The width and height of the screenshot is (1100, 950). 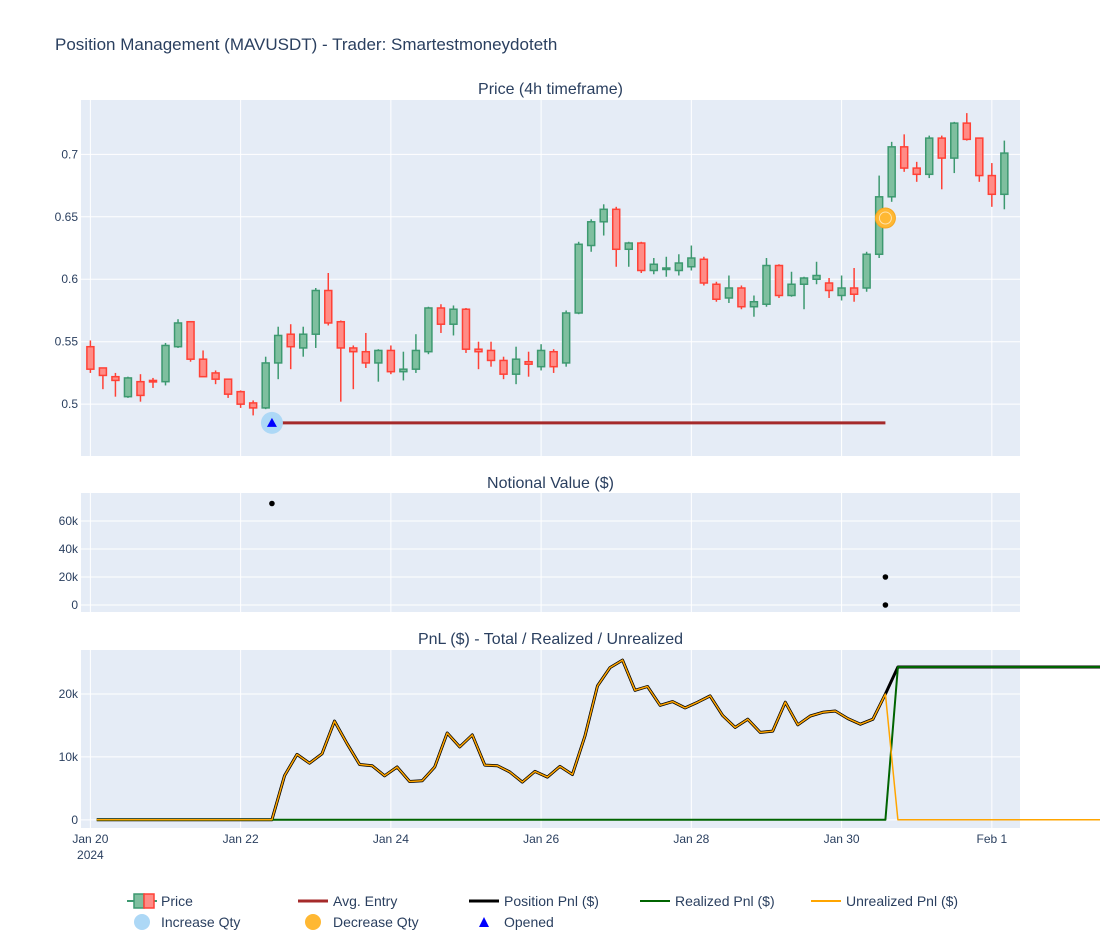 What do you see at coordinates (271, 422) in the screenshot?
I see `opened-marker` at bounding box center [271, 422].